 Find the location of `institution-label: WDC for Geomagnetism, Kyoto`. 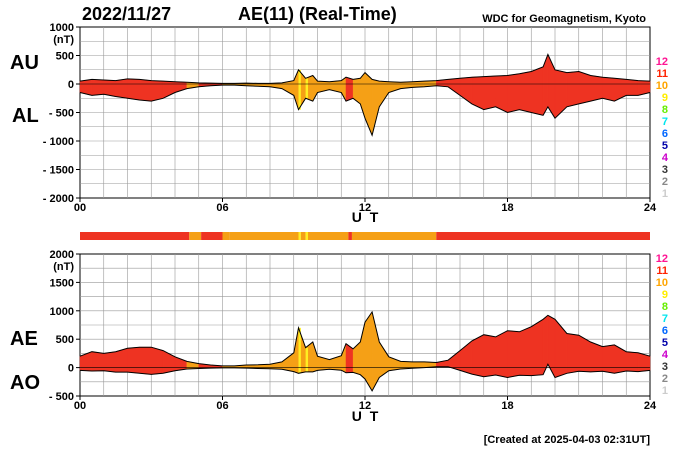

institution-label: WDC for Geomagnetism, Kyoto is located at coordinates (564, 19).